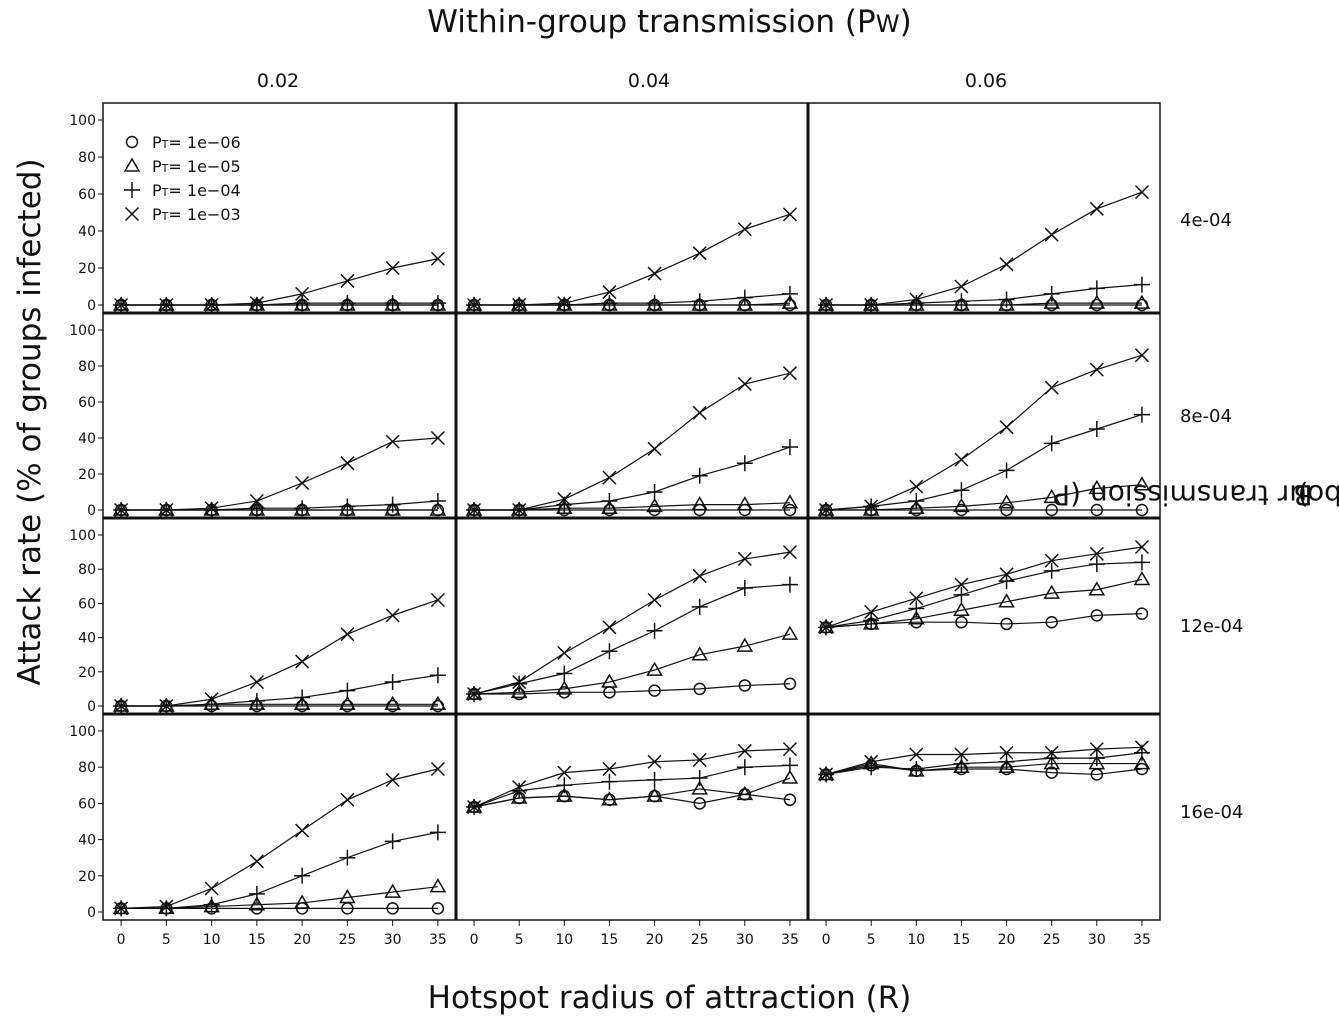 This screenshot has width=1339, height=1020. Describe the element at coordinates (1007, 940) in the screenshot. I see `x-tick-label: 20` at that location.